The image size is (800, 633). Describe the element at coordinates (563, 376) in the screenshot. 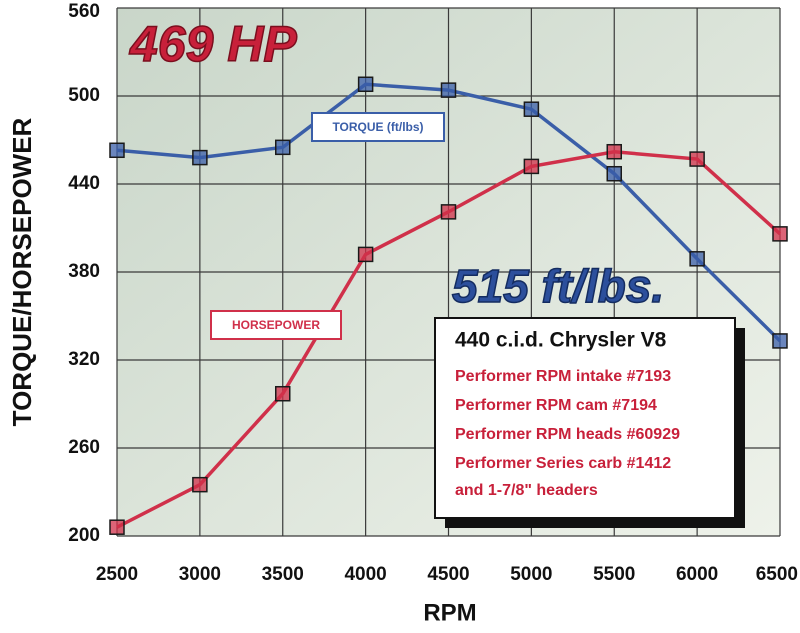

I see `info-line: Performer RPM intake #7193` at that location.